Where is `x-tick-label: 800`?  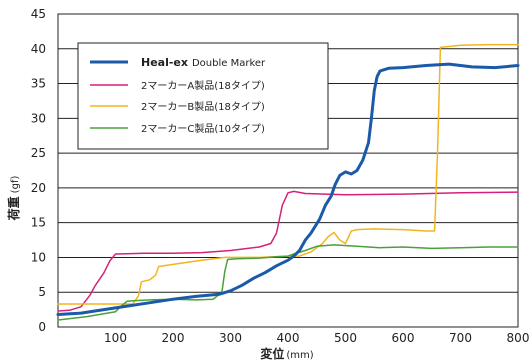 x-tick-label: 800 is located at coordinates (518, 338).